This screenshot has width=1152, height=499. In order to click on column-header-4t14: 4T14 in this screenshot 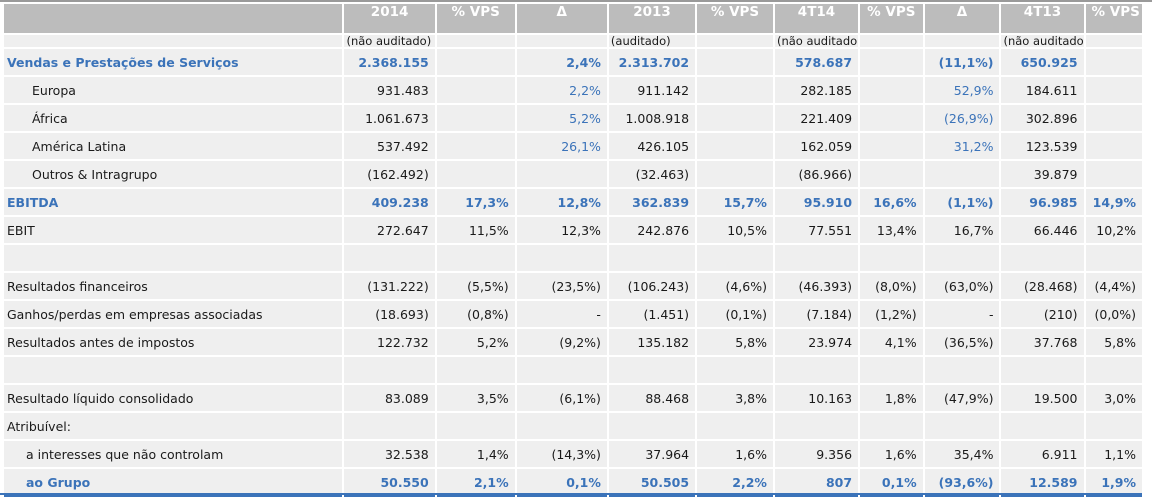, I will do `click(816, 18)`.